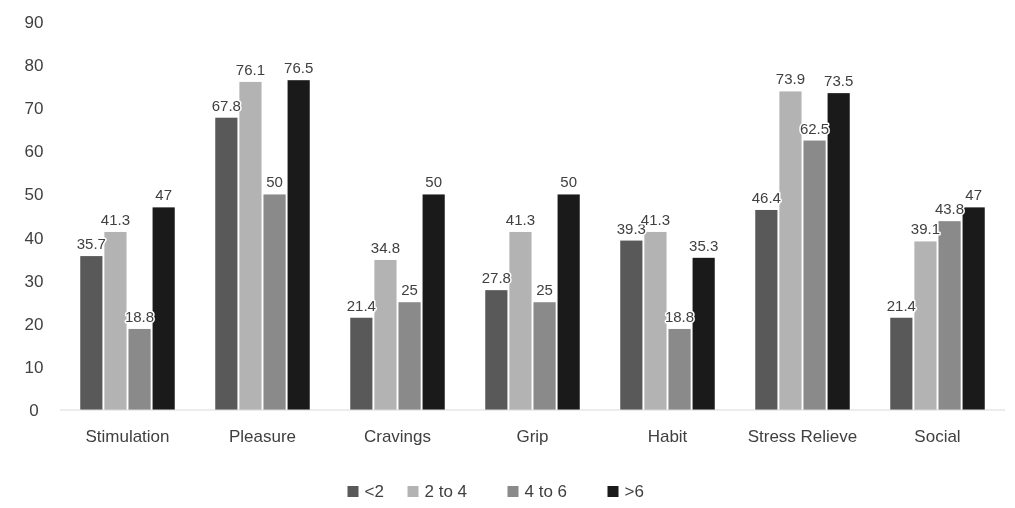 This screenshot has height=508, width=1015. What do you see at coordinates (34, 367) in the screenshot?
I see `y-tick-label: 10` at bounding box center [34, 367].